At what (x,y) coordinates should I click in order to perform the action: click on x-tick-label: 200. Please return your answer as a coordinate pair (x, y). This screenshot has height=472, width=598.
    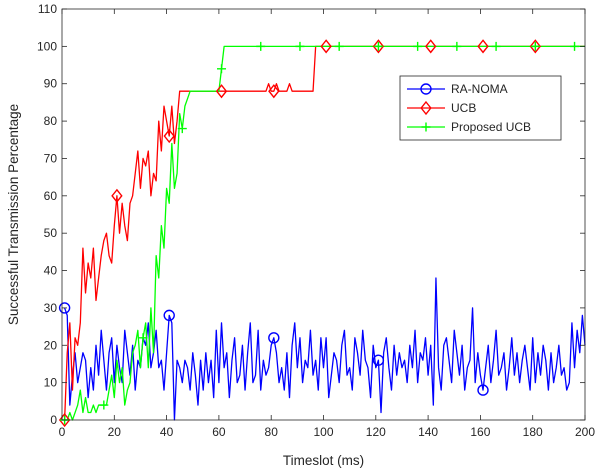
    Looking at the image, I should click on (585, 432).